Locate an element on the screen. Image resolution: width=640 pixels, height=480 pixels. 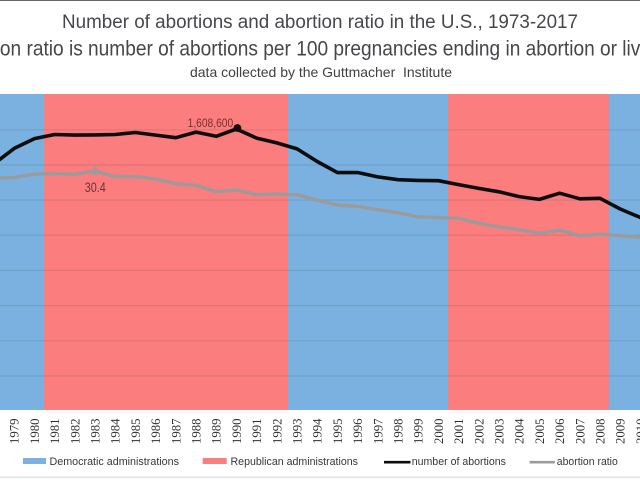
svg-text: 2001 is located at coordinates (458, 432).